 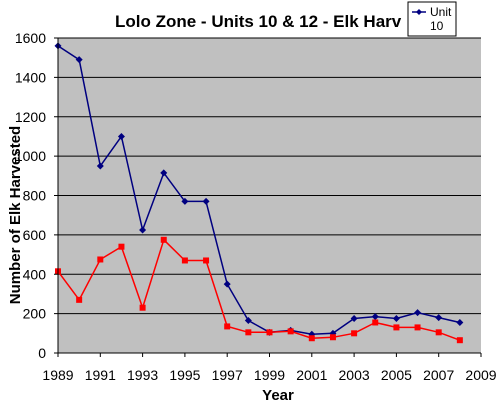 I want to click on x-tick-label: 2007, so click(x=438, y=375).